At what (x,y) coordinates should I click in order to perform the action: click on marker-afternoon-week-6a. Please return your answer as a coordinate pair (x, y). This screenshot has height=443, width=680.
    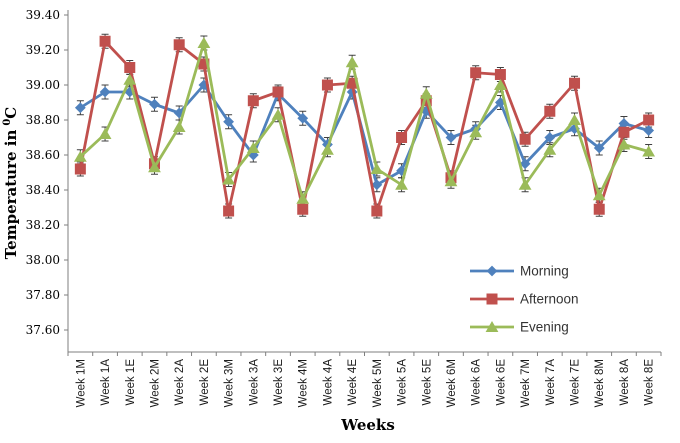
    Looking at the image, I should click on (476, 73).